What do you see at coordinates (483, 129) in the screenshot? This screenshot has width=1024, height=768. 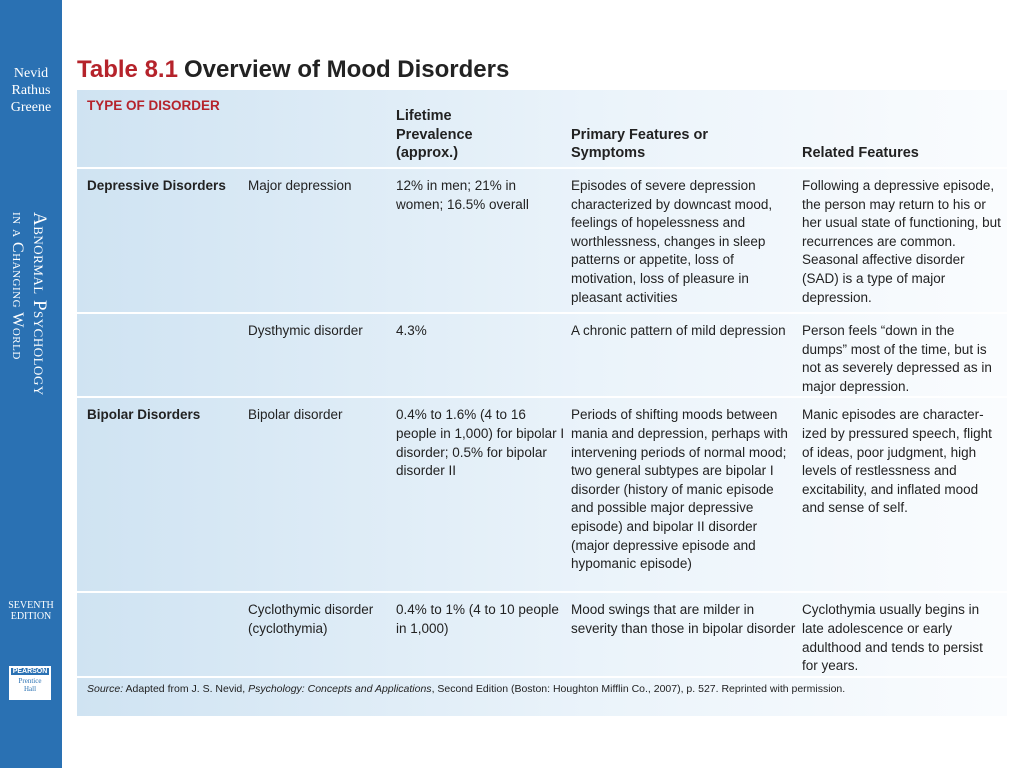 I see `column-header: Lifetime Prevalence (approx.)` at bounding box center [483, 129].